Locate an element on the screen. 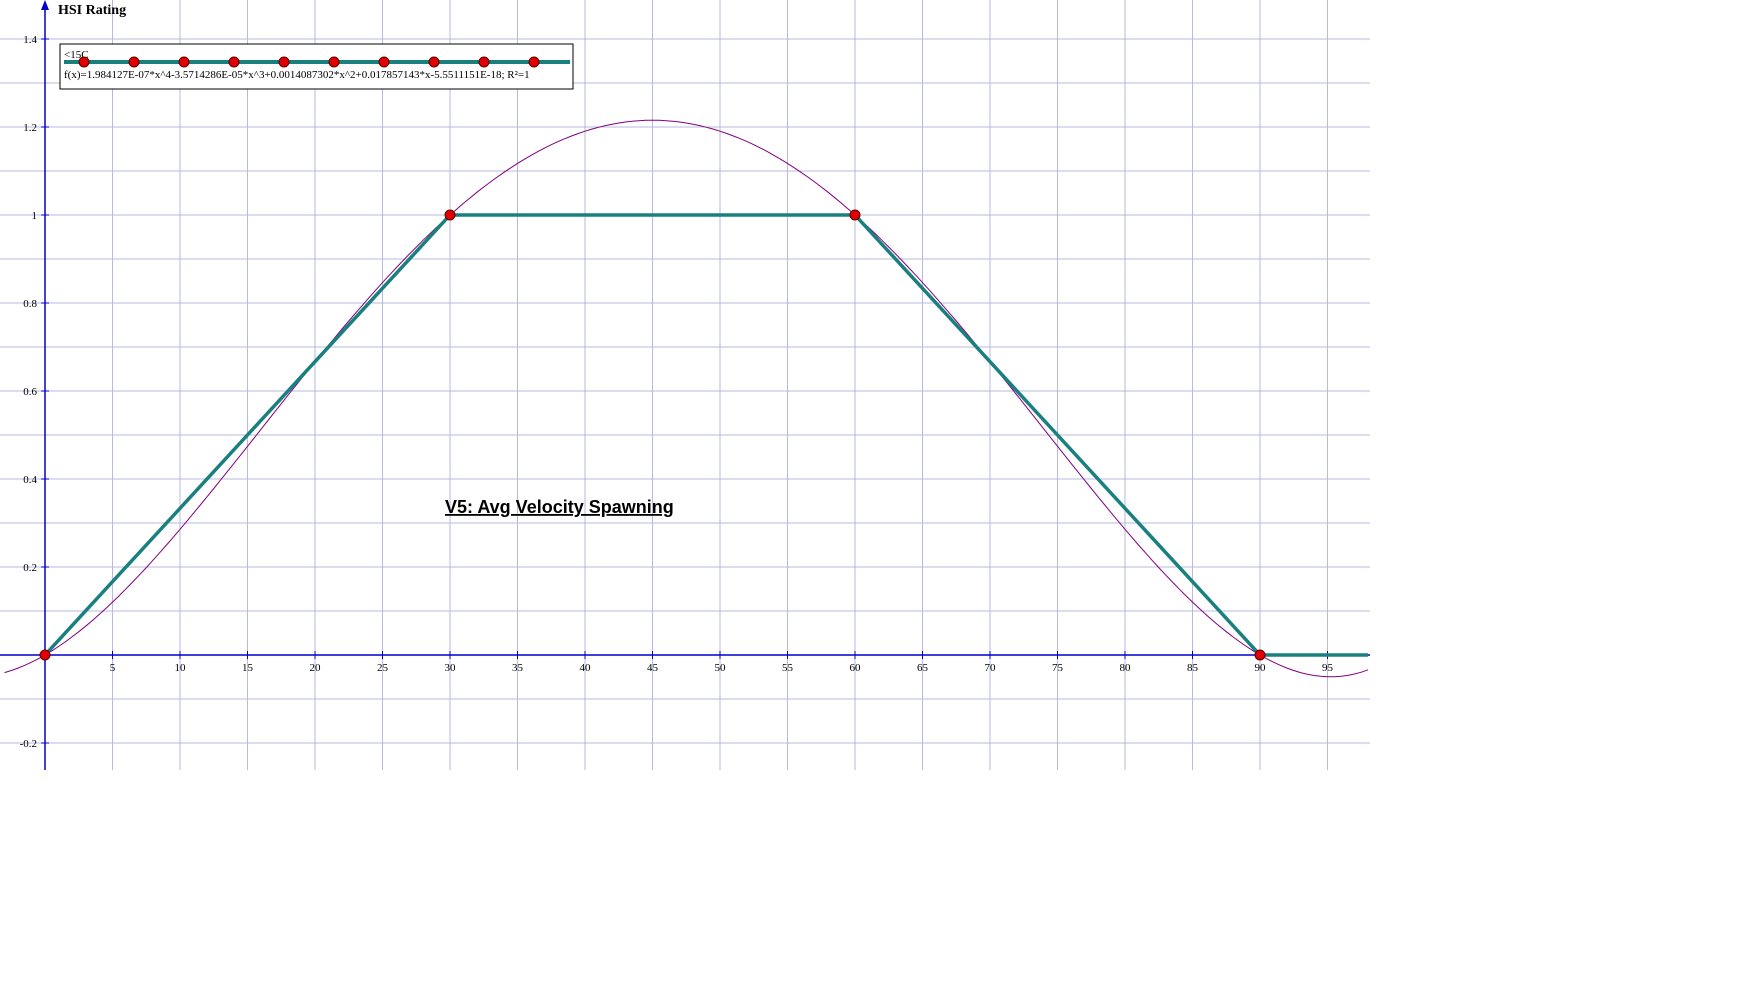 The height and width of the screenshot is (989, 1741). y-tick-label: 0.6 is located at coordinates (30, 392).